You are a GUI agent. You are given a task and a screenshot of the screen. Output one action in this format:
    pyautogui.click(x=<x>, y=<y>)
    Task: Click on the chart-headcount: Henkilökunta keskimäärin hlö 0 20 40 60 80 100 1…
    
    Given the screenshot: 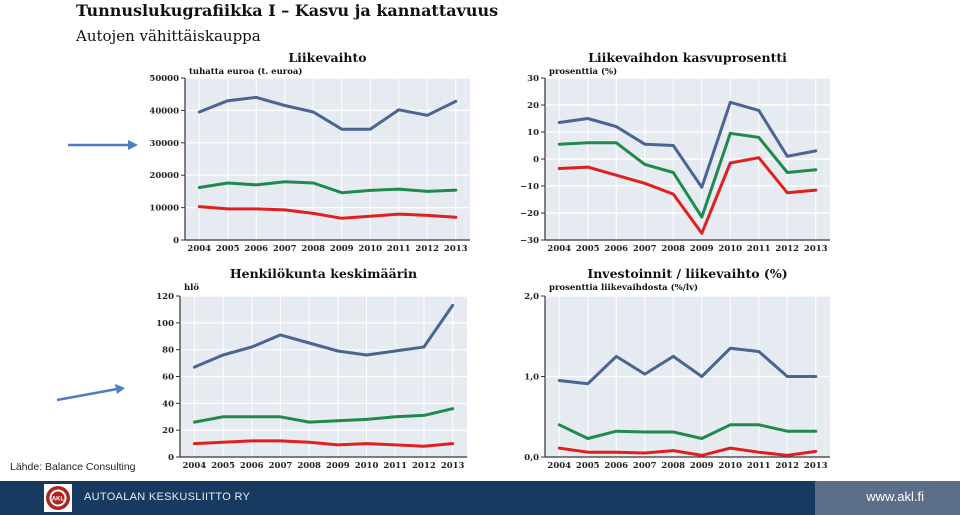 What is the action you would take?
    pyautogui.click(x=311, y=368)
    